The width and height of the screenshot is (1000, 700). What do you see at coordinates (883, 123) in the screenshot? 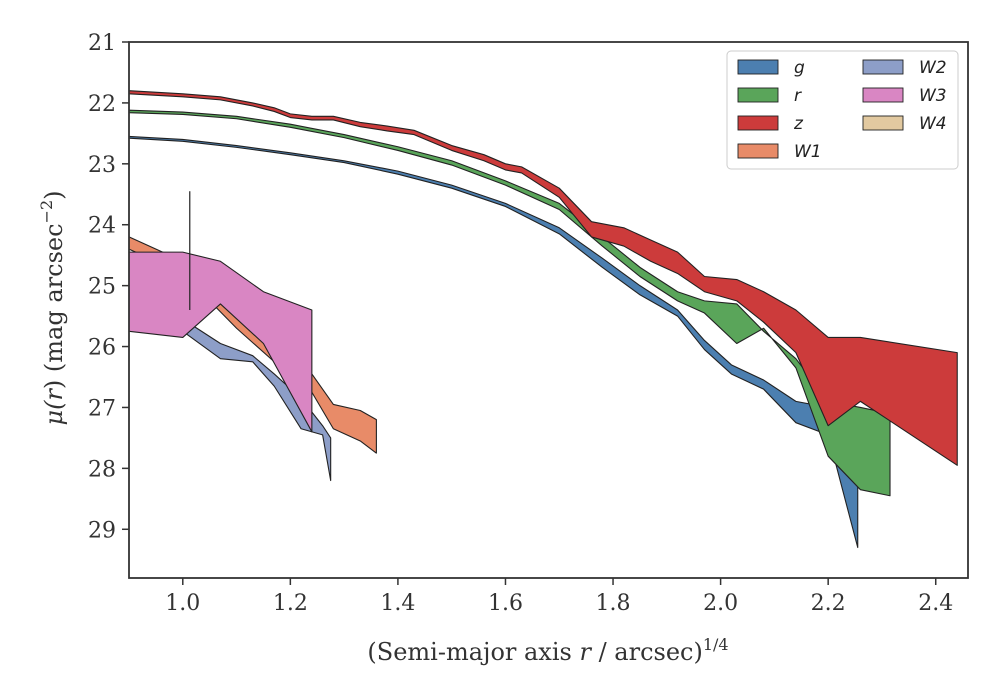
I see `legend-swatch-W4` at bounding box center [883, 123].